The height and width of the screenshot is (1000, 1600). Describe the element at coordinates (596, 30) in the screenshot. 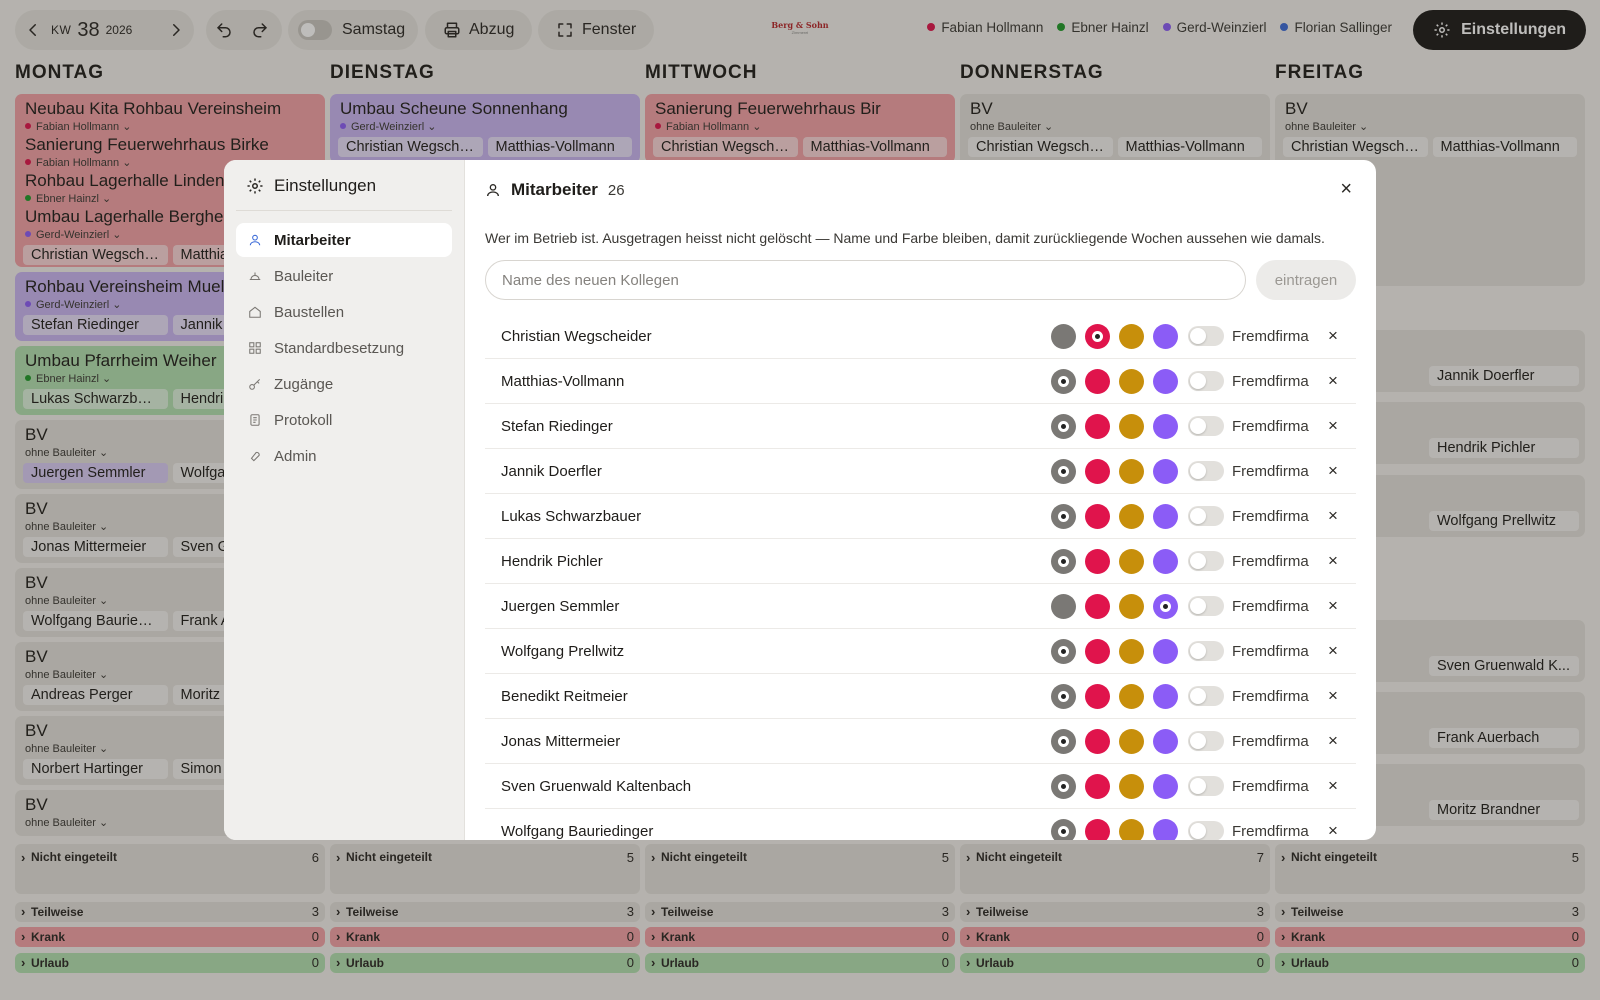

I see `fullscreen-button: Fenster` at that location.